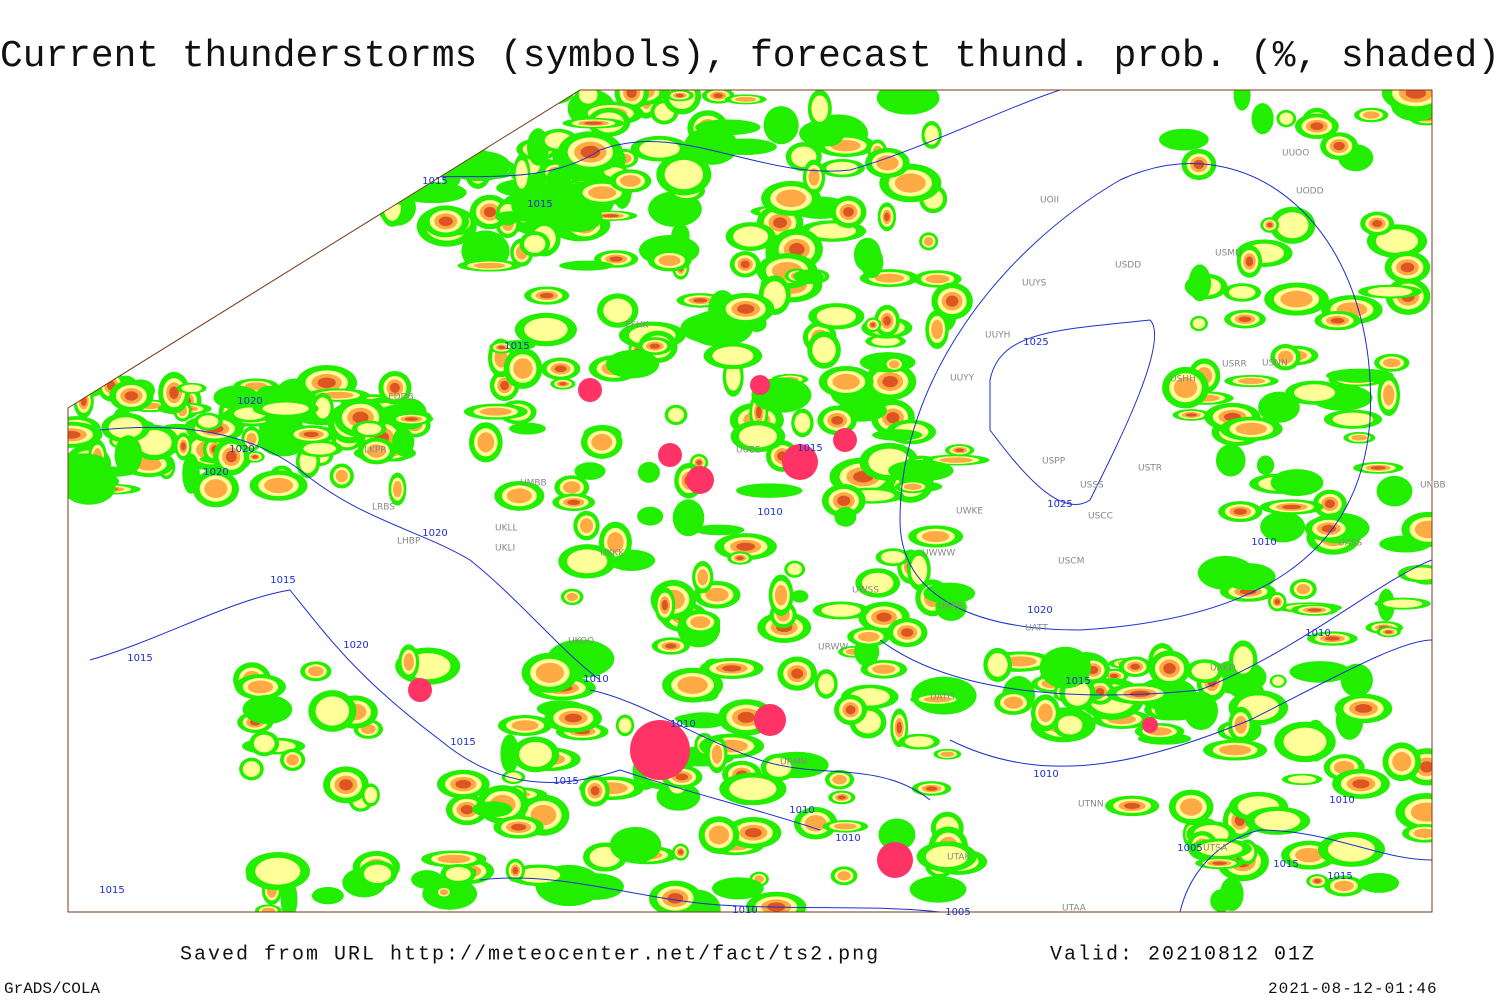  Describe the element at coordinates (637, 326) in the screenshot. I see `station-label: EFHK` at that location.